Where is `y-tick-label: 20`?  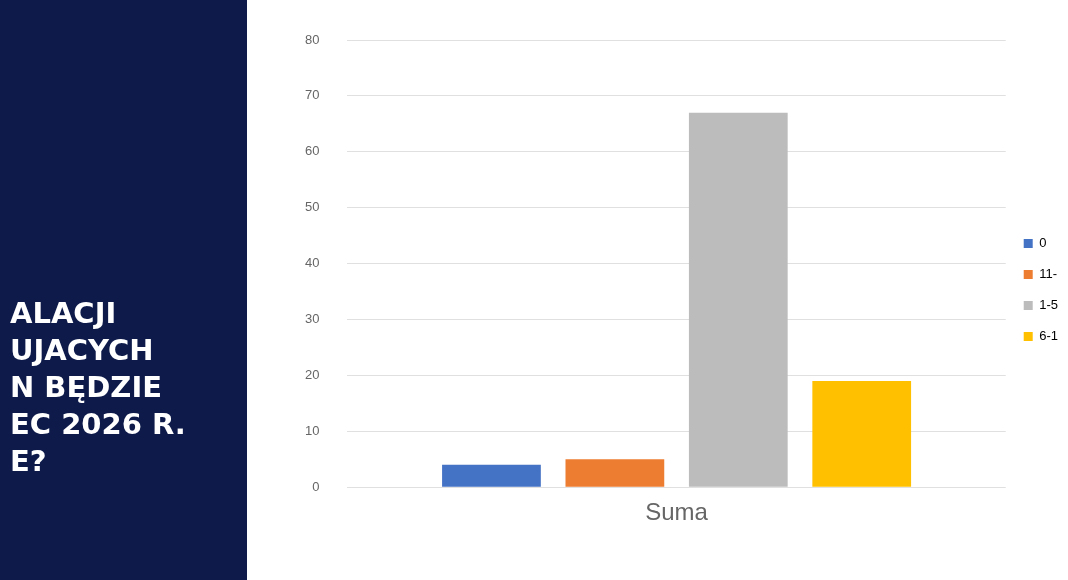
y-tick-label: 20 is located at coordinates (312, 374).